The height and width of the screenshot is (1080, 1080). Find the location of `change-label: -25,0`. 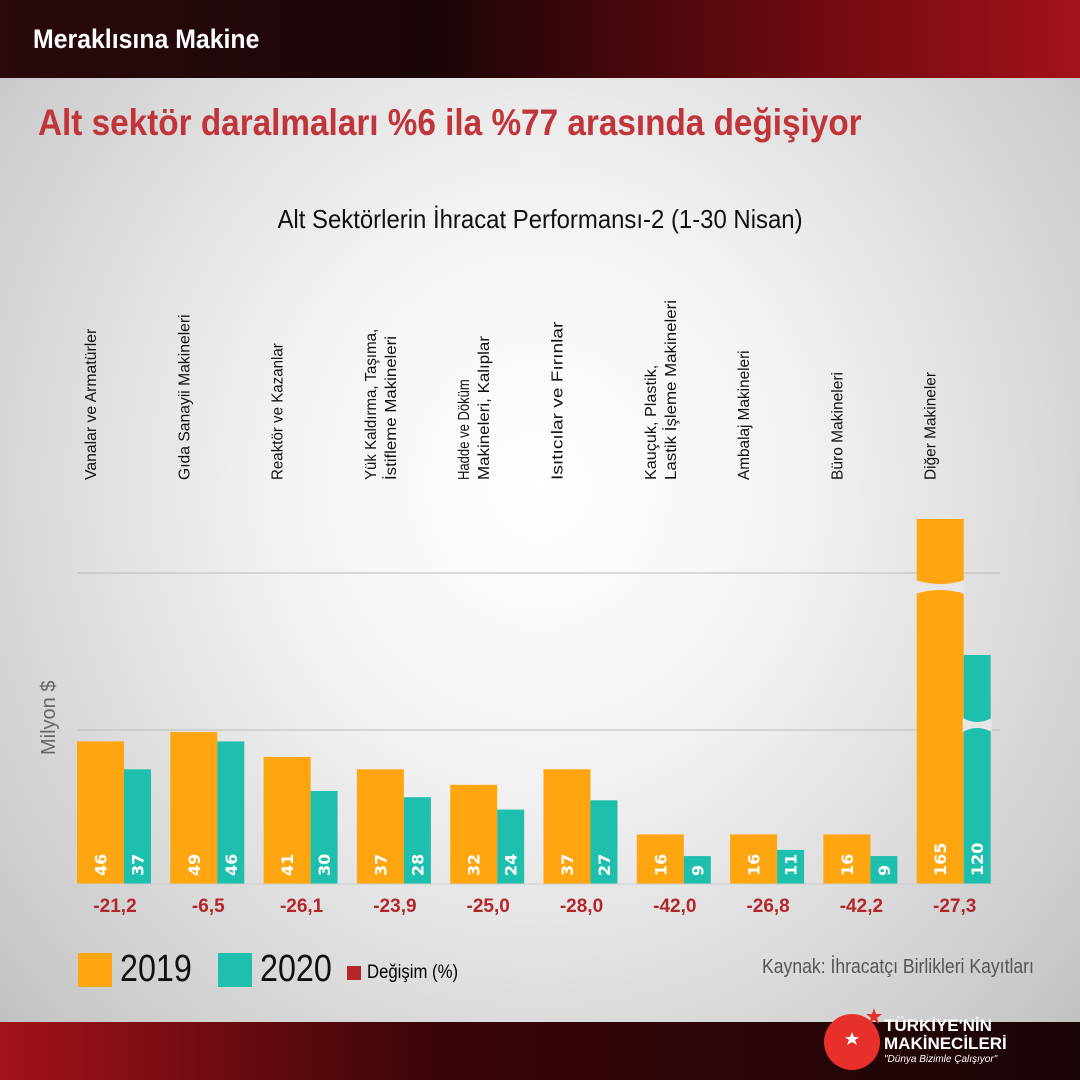

change-label: -25,0 is located at coordinates (488, 906).